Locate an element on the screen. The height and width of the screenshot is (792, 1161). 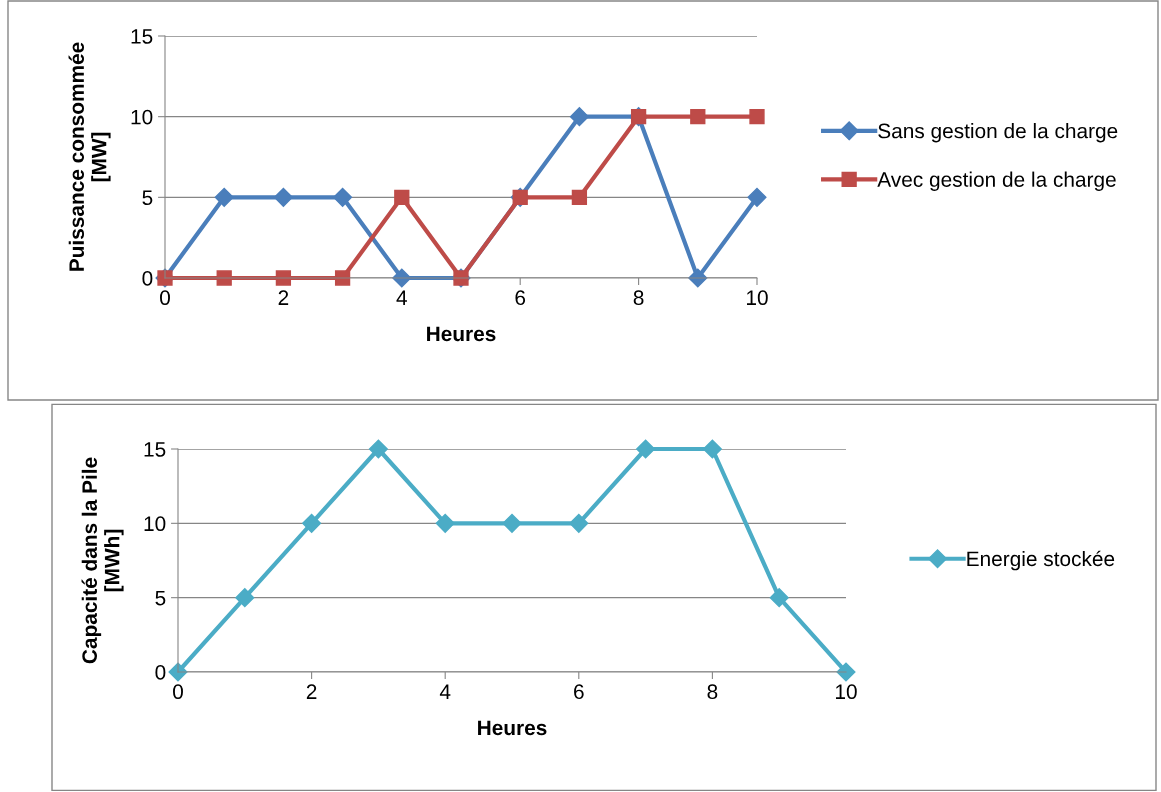
legend-label: Avec gestion de la charge is located at coordinates (996, 181).